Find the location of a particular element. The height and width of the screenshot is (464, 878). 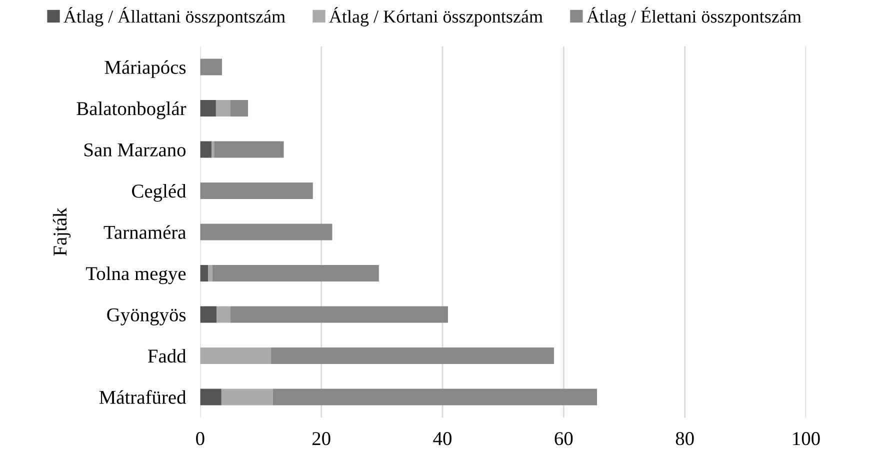

x-tick-label: 40 is located at coordinates (442, 439).